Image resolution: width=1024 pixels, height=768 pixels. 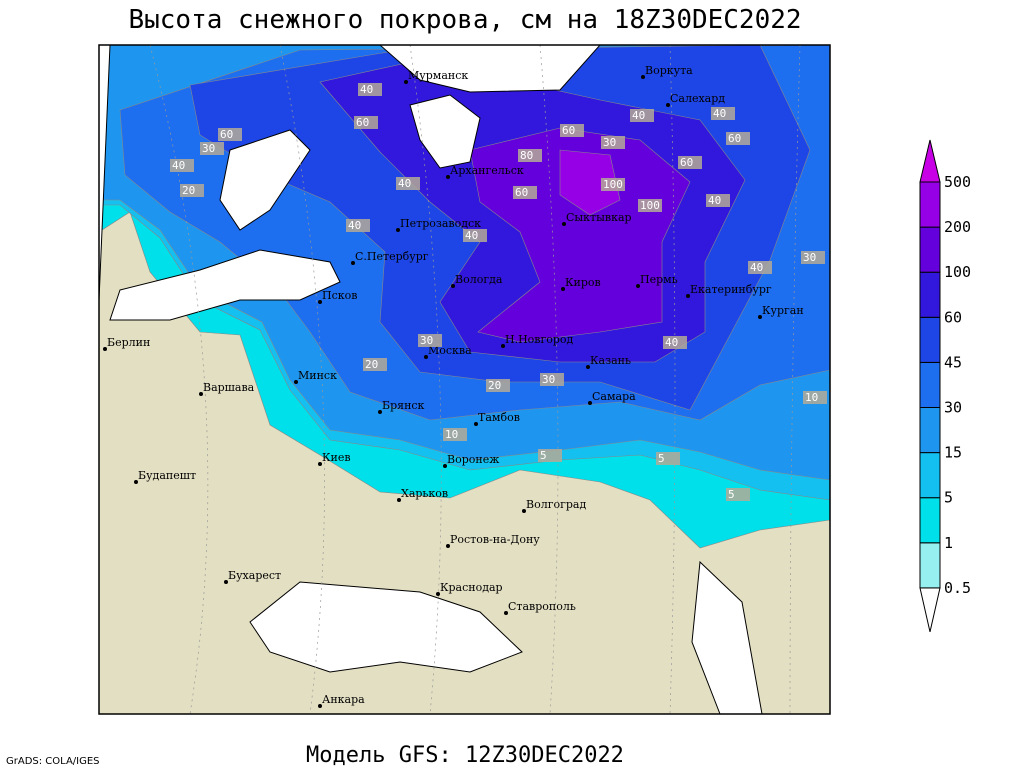 I want to click on colorbar-label: 0.5, so click(x=957, y=588).